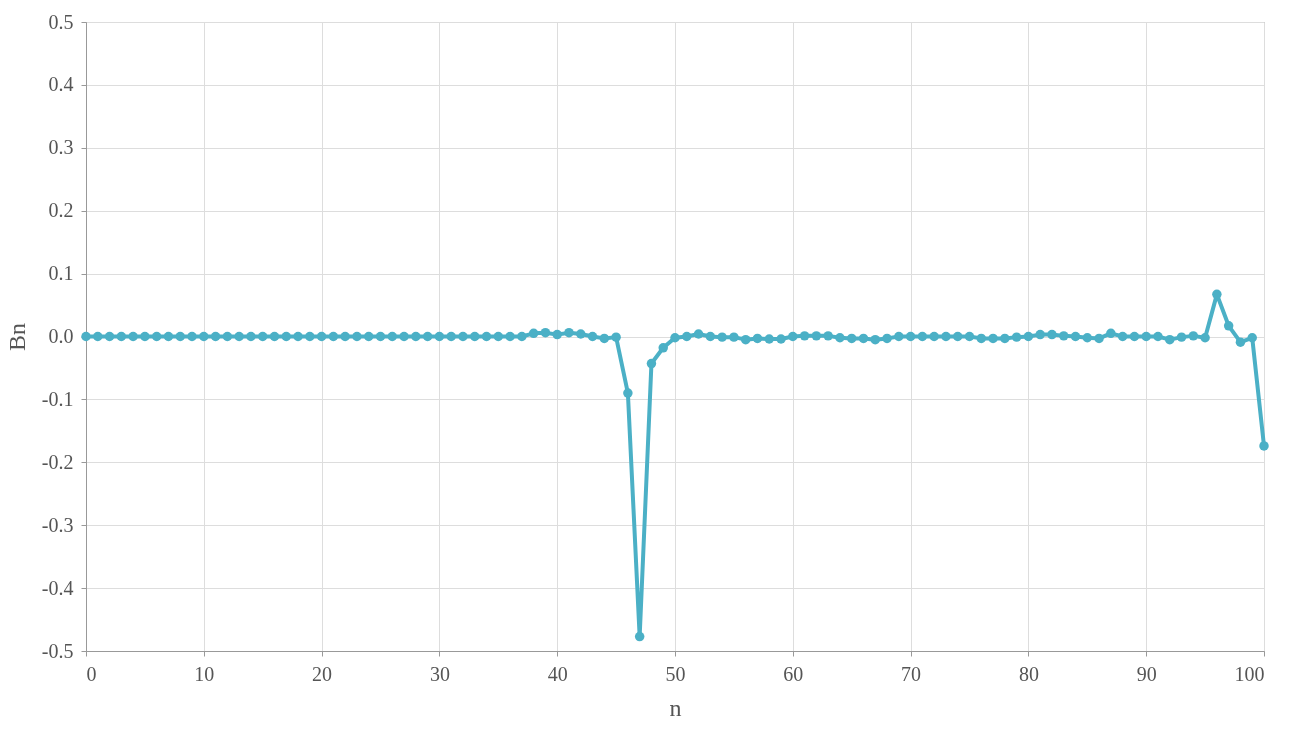  What do you see at coordinates (61, 84) in the screenshot?
I see `y-tick-label: 0.4` at bounding box center [61, 84].